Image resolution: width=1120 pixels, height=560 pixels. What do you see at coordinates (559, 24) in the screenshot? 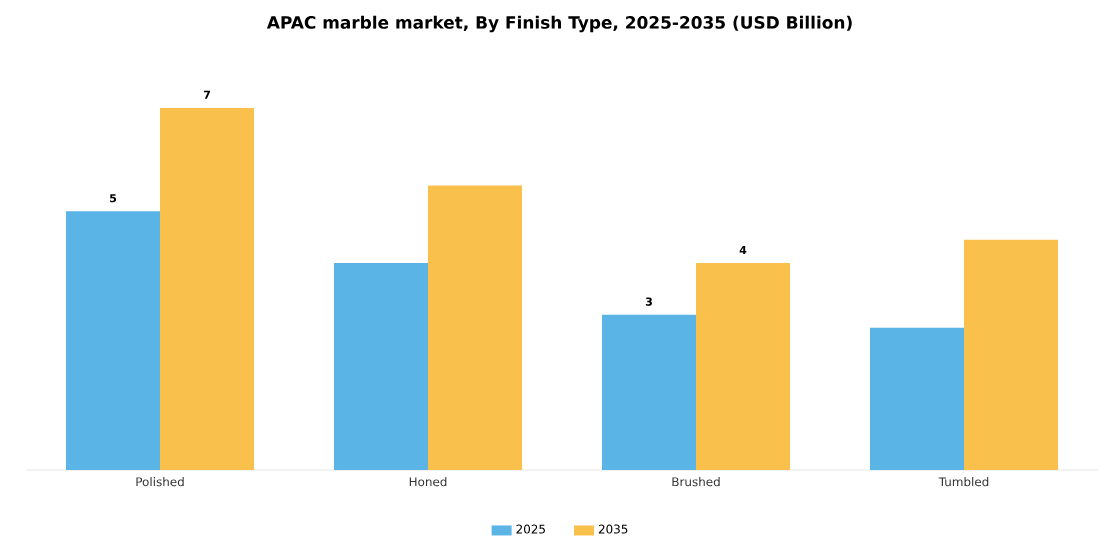
I see `chart-title: APAC marble market, By Finish Type, 2025-2035 (USD Billion)` at bounding box center [559, 24].